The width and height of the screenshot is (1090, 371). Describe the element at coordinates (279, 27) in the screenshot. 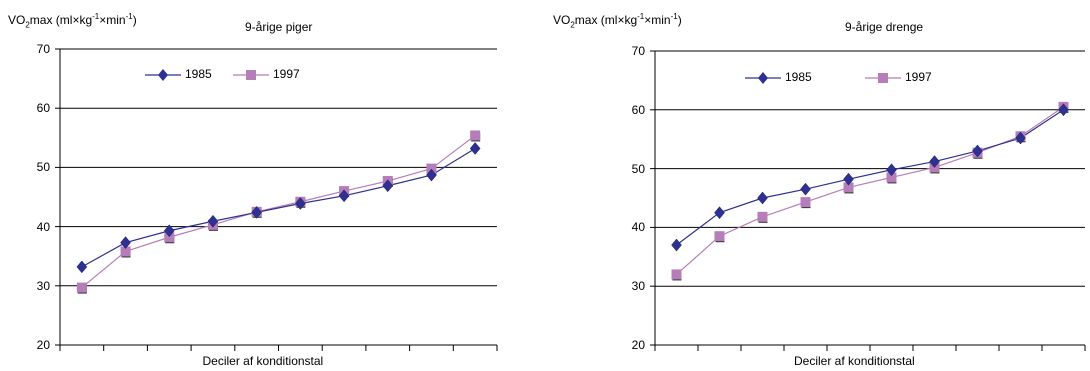

I see `chart-title: 9-årige piger` at that location.